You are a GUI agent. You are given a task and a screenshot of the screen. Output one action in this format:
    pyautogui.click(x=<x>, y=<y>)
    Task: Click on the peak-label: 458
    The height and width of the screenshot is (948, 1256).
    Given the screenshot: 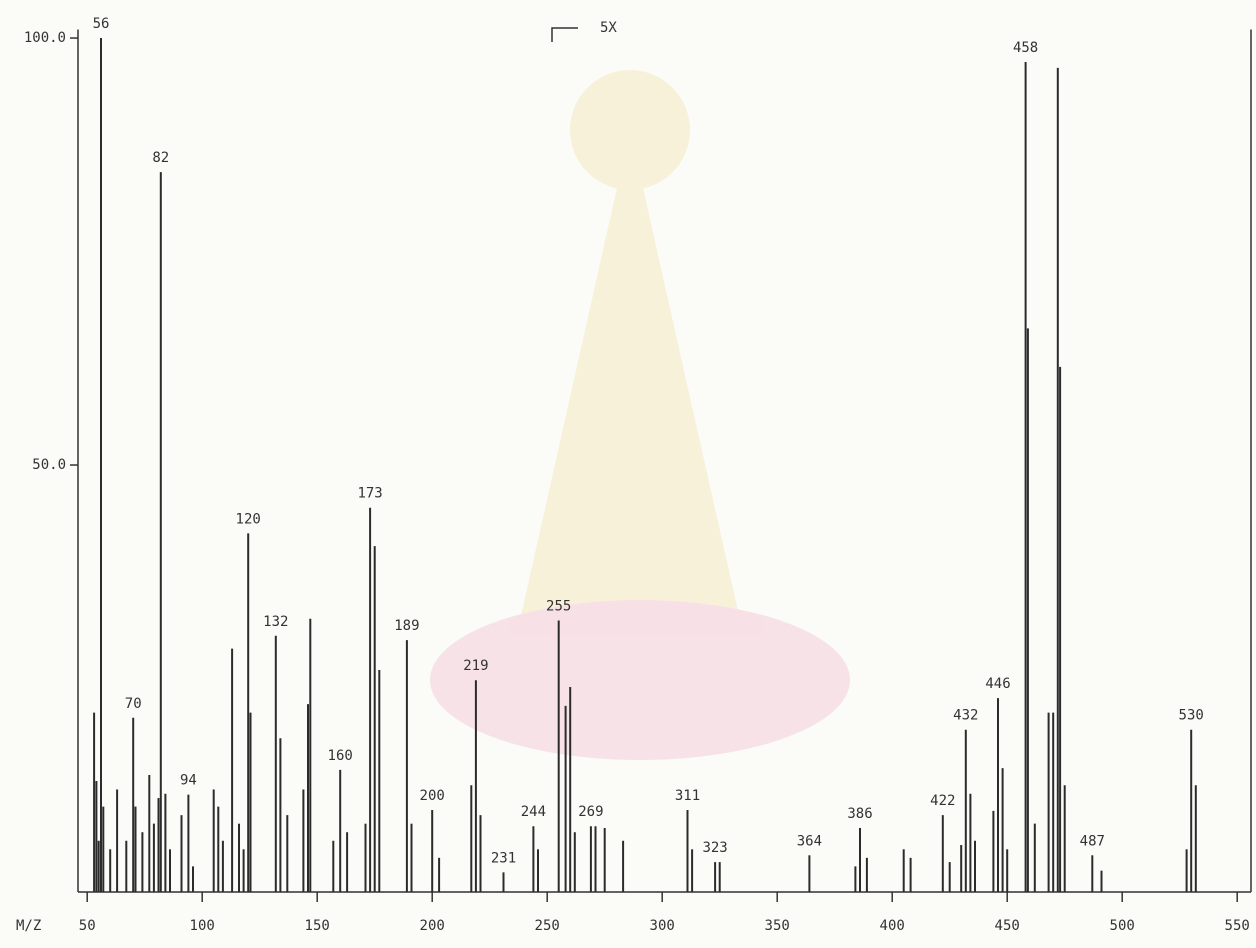 What is the action you would take?
    pyautogui.click(x=1025, y=48)
    